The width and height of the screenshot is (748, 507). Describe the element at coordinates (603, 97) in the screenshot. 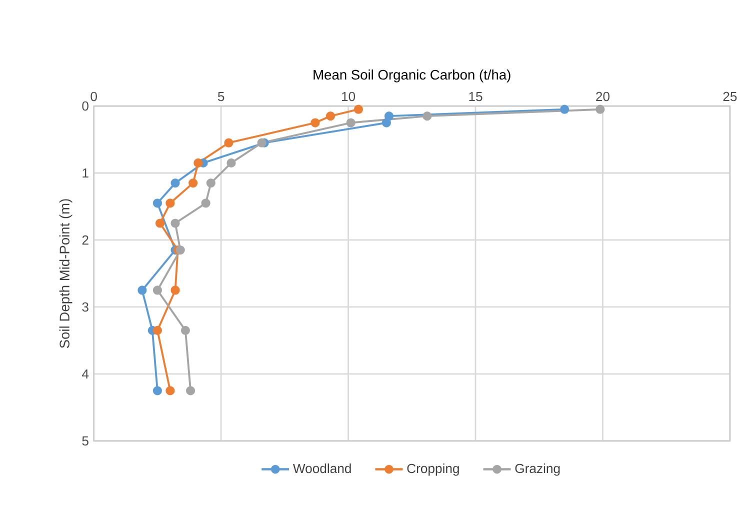

I see `x-tick-label: 20` at that location.